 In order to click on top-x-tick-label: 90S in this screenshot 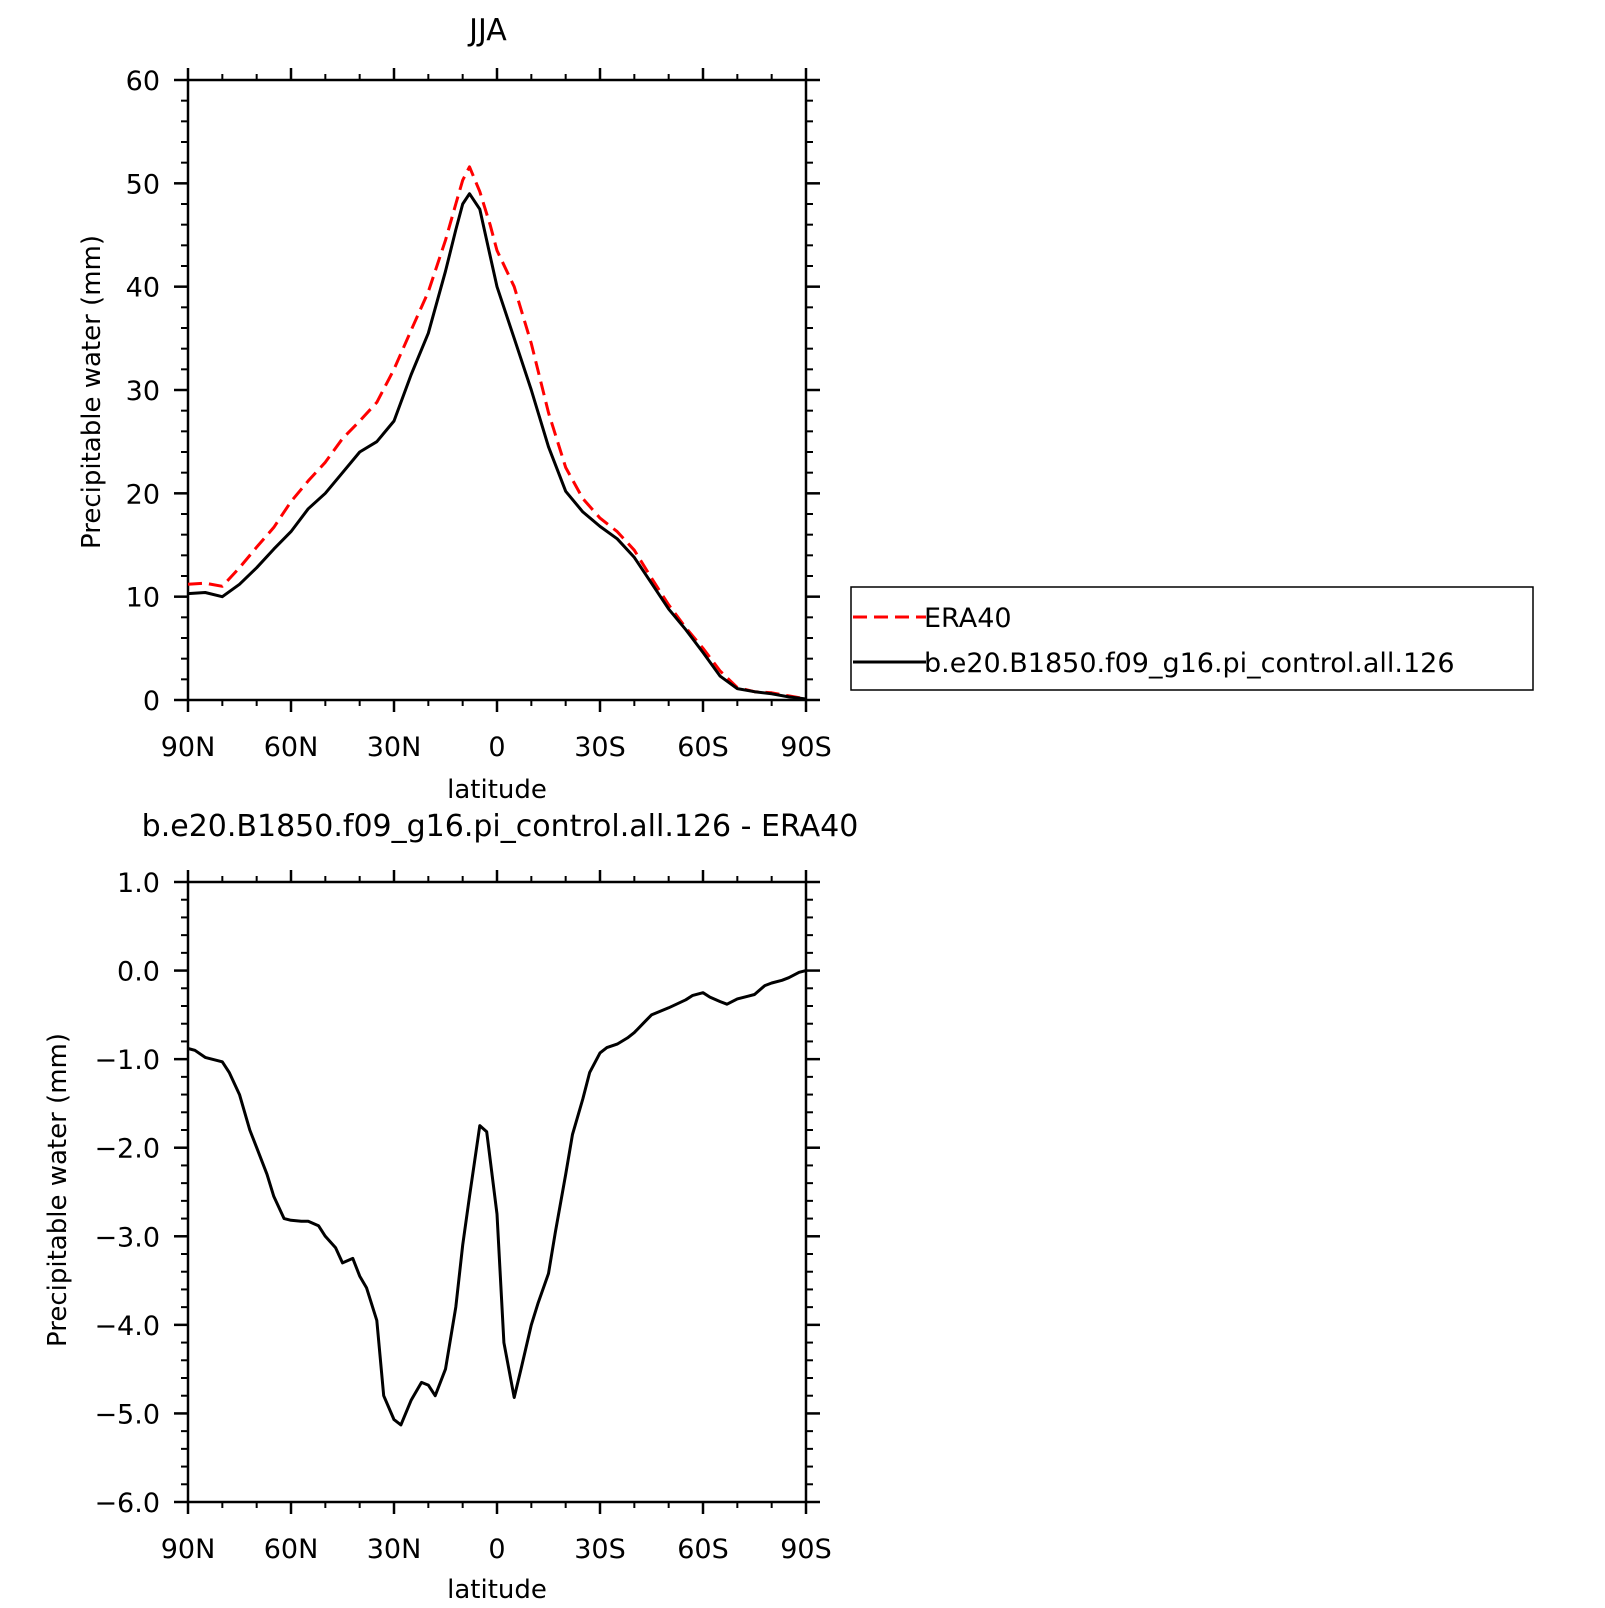, I will do `click(806, 747)`.